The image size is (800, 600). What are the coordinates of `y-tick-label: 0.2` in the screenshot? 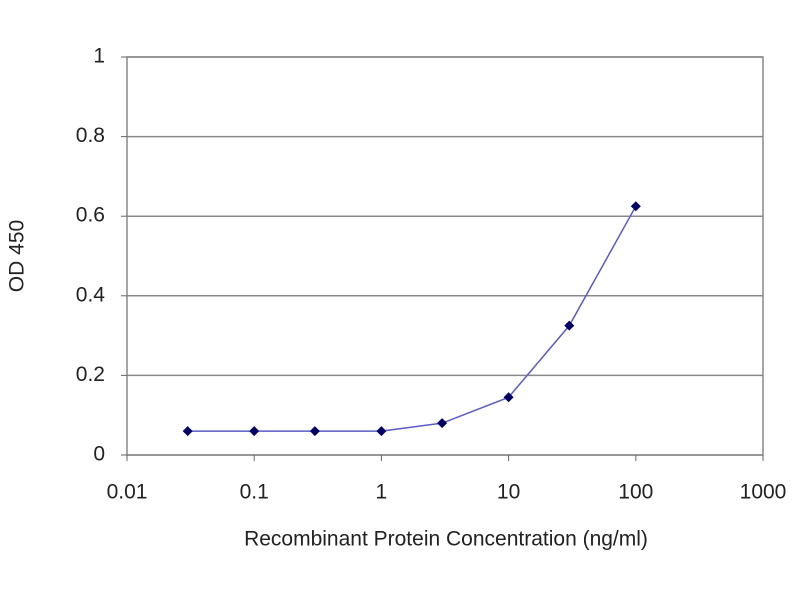 It's located at (90, 374).